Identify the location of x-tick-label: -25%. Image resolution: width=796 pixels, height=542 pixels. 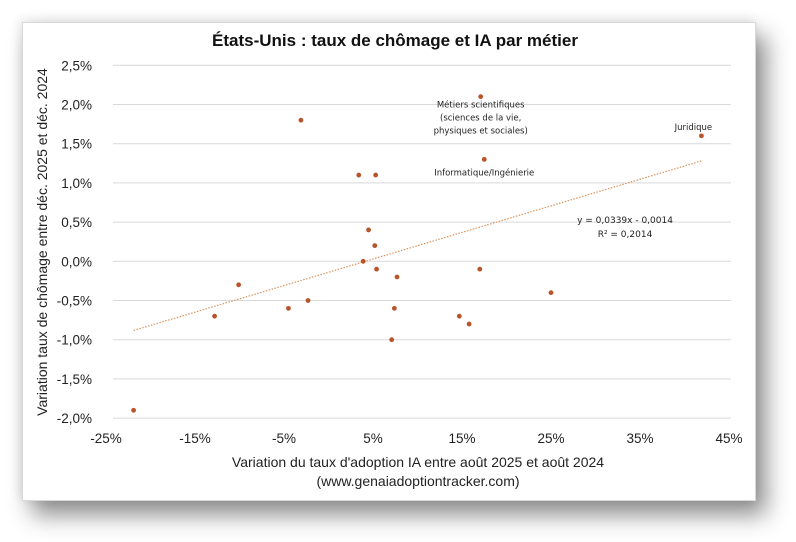
(106, 438).